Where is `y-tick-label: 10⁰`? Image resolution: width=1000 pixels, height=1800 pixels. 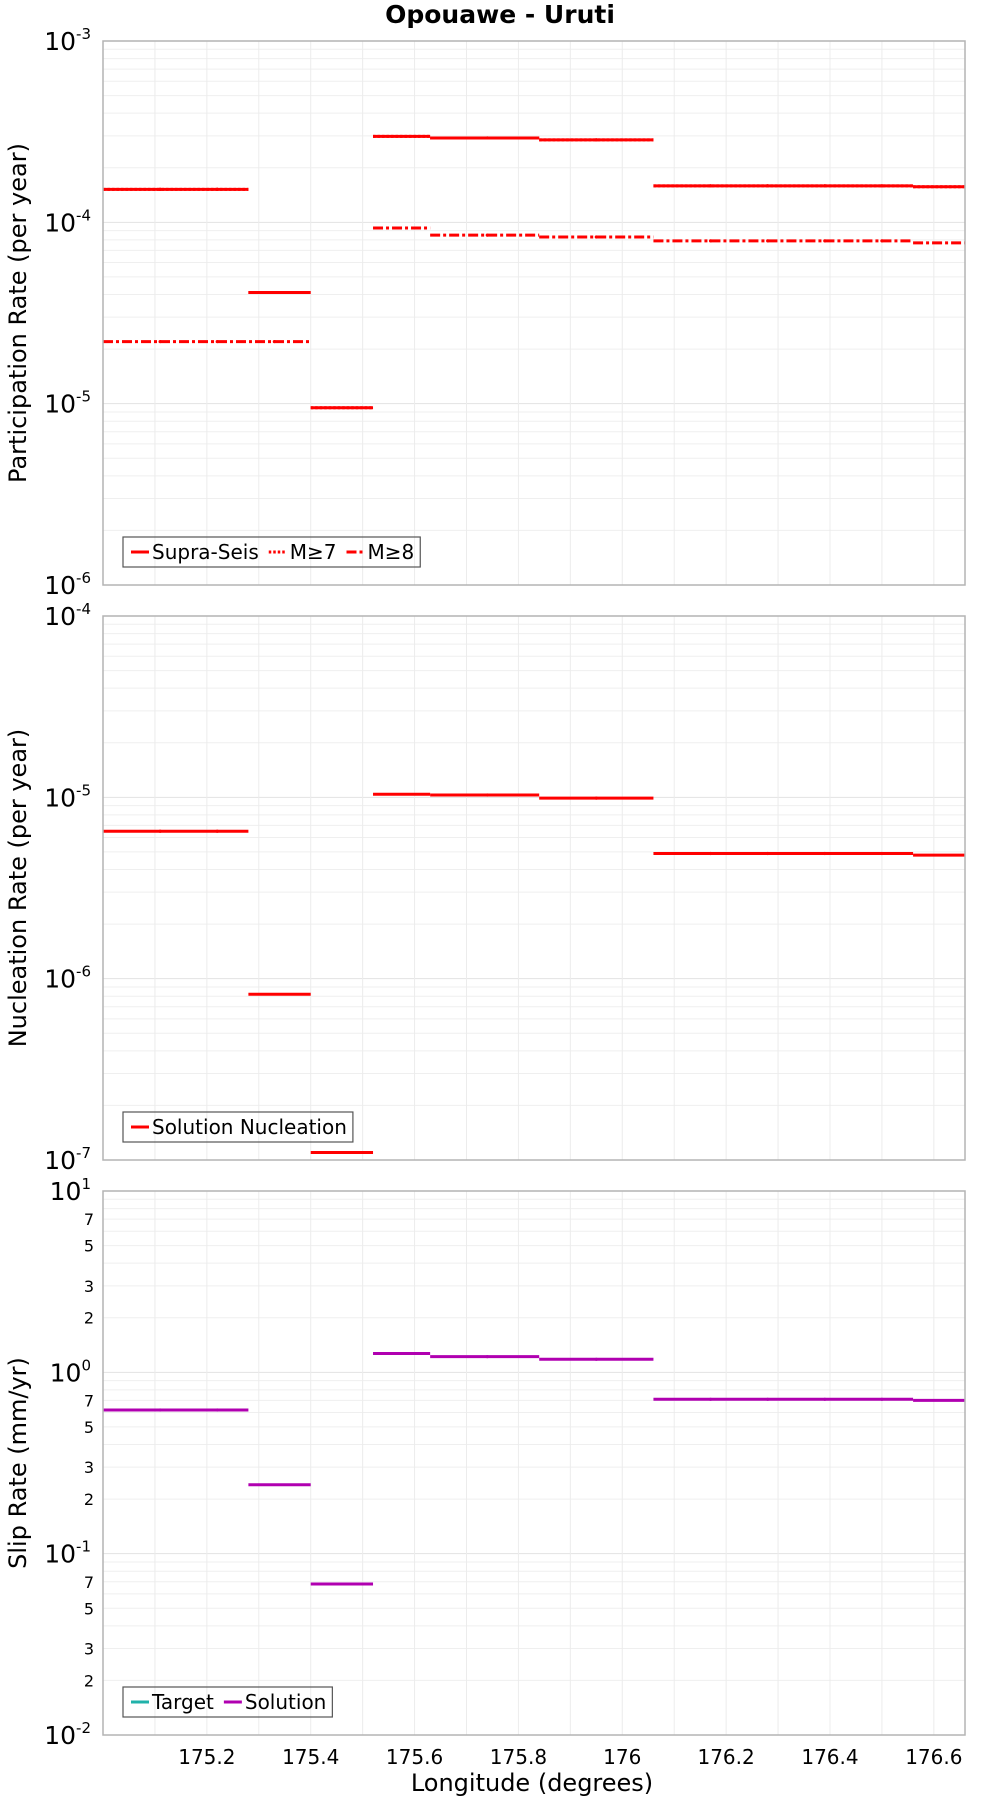 y-tick-label: 10⁰ is located at coordinates (70, 1371).